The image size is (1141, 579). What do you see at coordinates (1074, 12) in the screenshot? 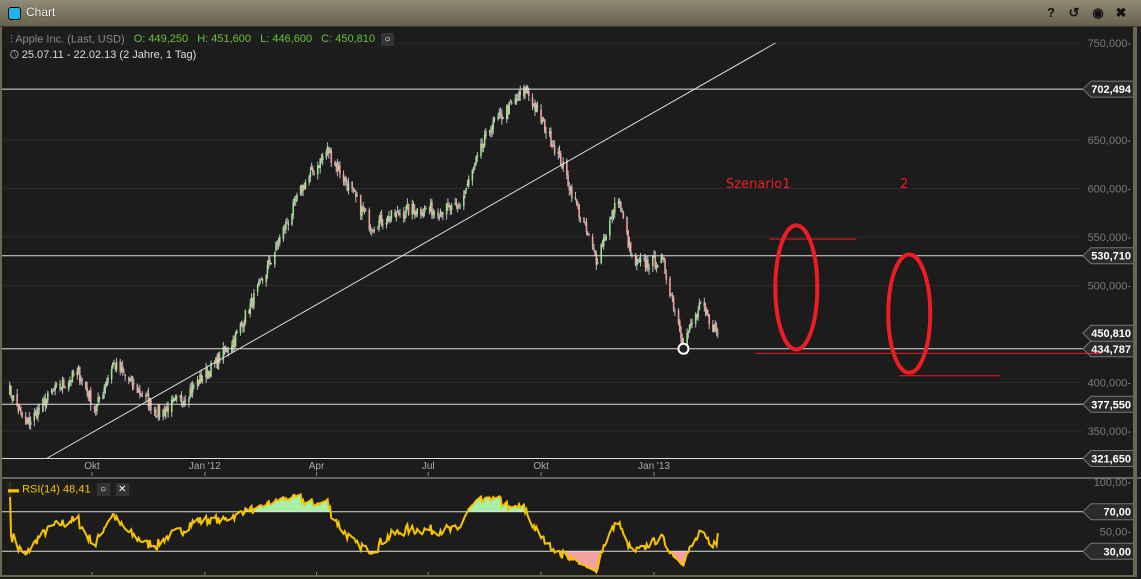
I see `reset-icon: ↺` at bounding box center [1074, 12].